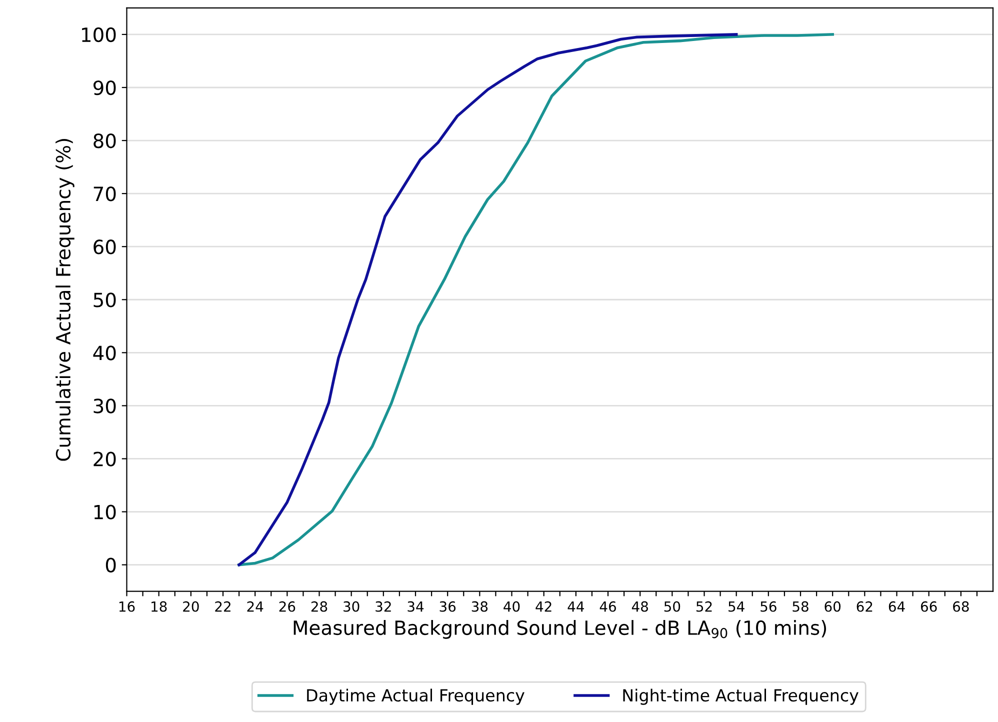 The width and height of the screenshot is (998, 722). Describe the element at coordinates (740, 696) in the screenshot. I see `legend-label: Night-time Actual Frequency` at that location.